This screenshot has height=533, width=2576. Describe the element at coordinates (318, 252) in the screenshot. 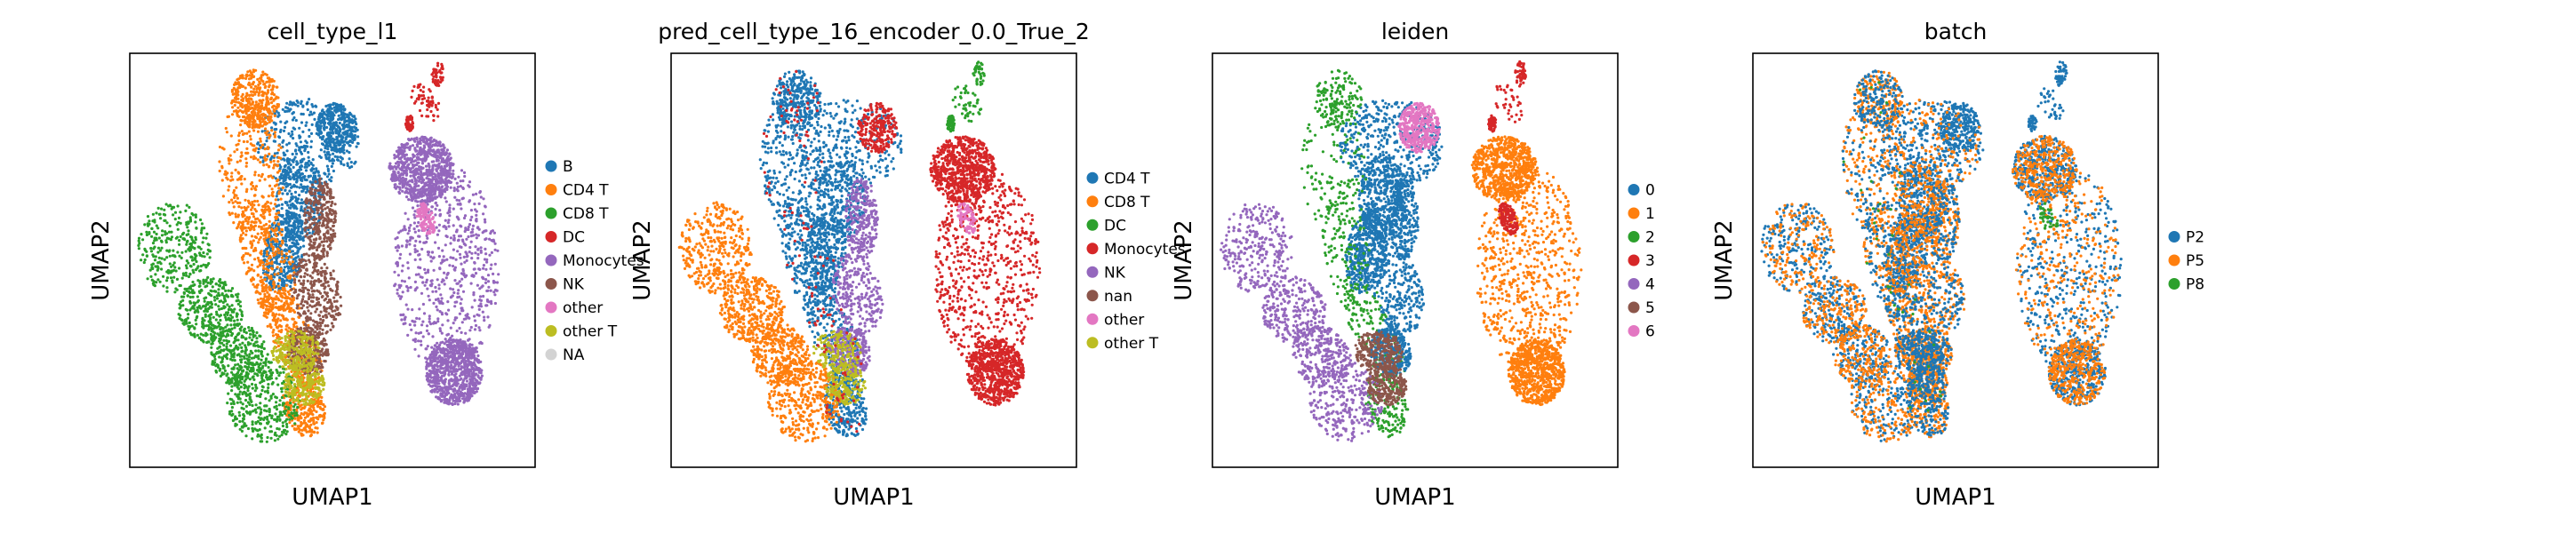

I see `scatter-points` at that location.